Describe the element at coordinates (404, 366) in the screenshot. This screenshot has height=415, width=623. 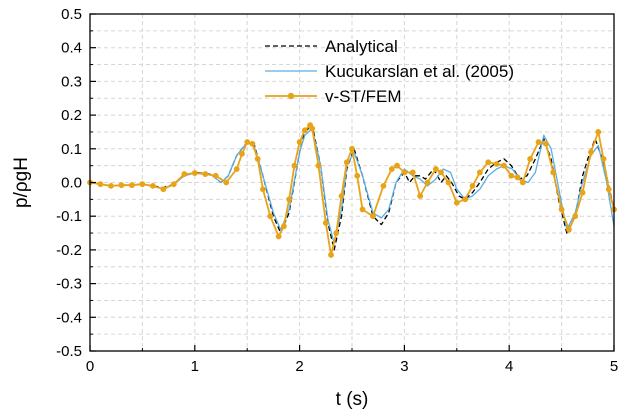
I see `x-tick-label: 3` at that location.